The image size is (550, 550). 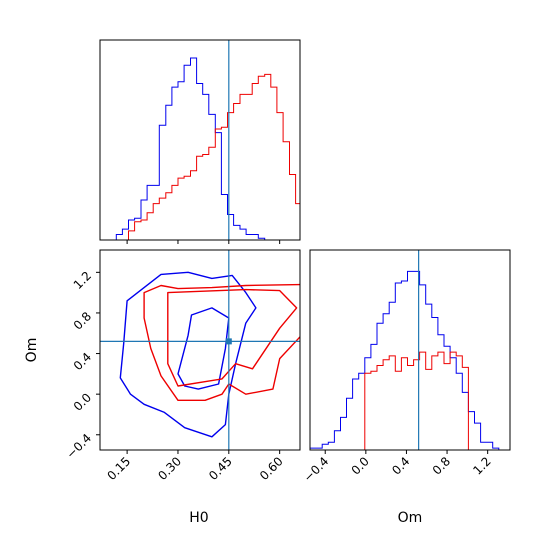 I want to click on red-h0-histogram, so click(x=201, y=156).